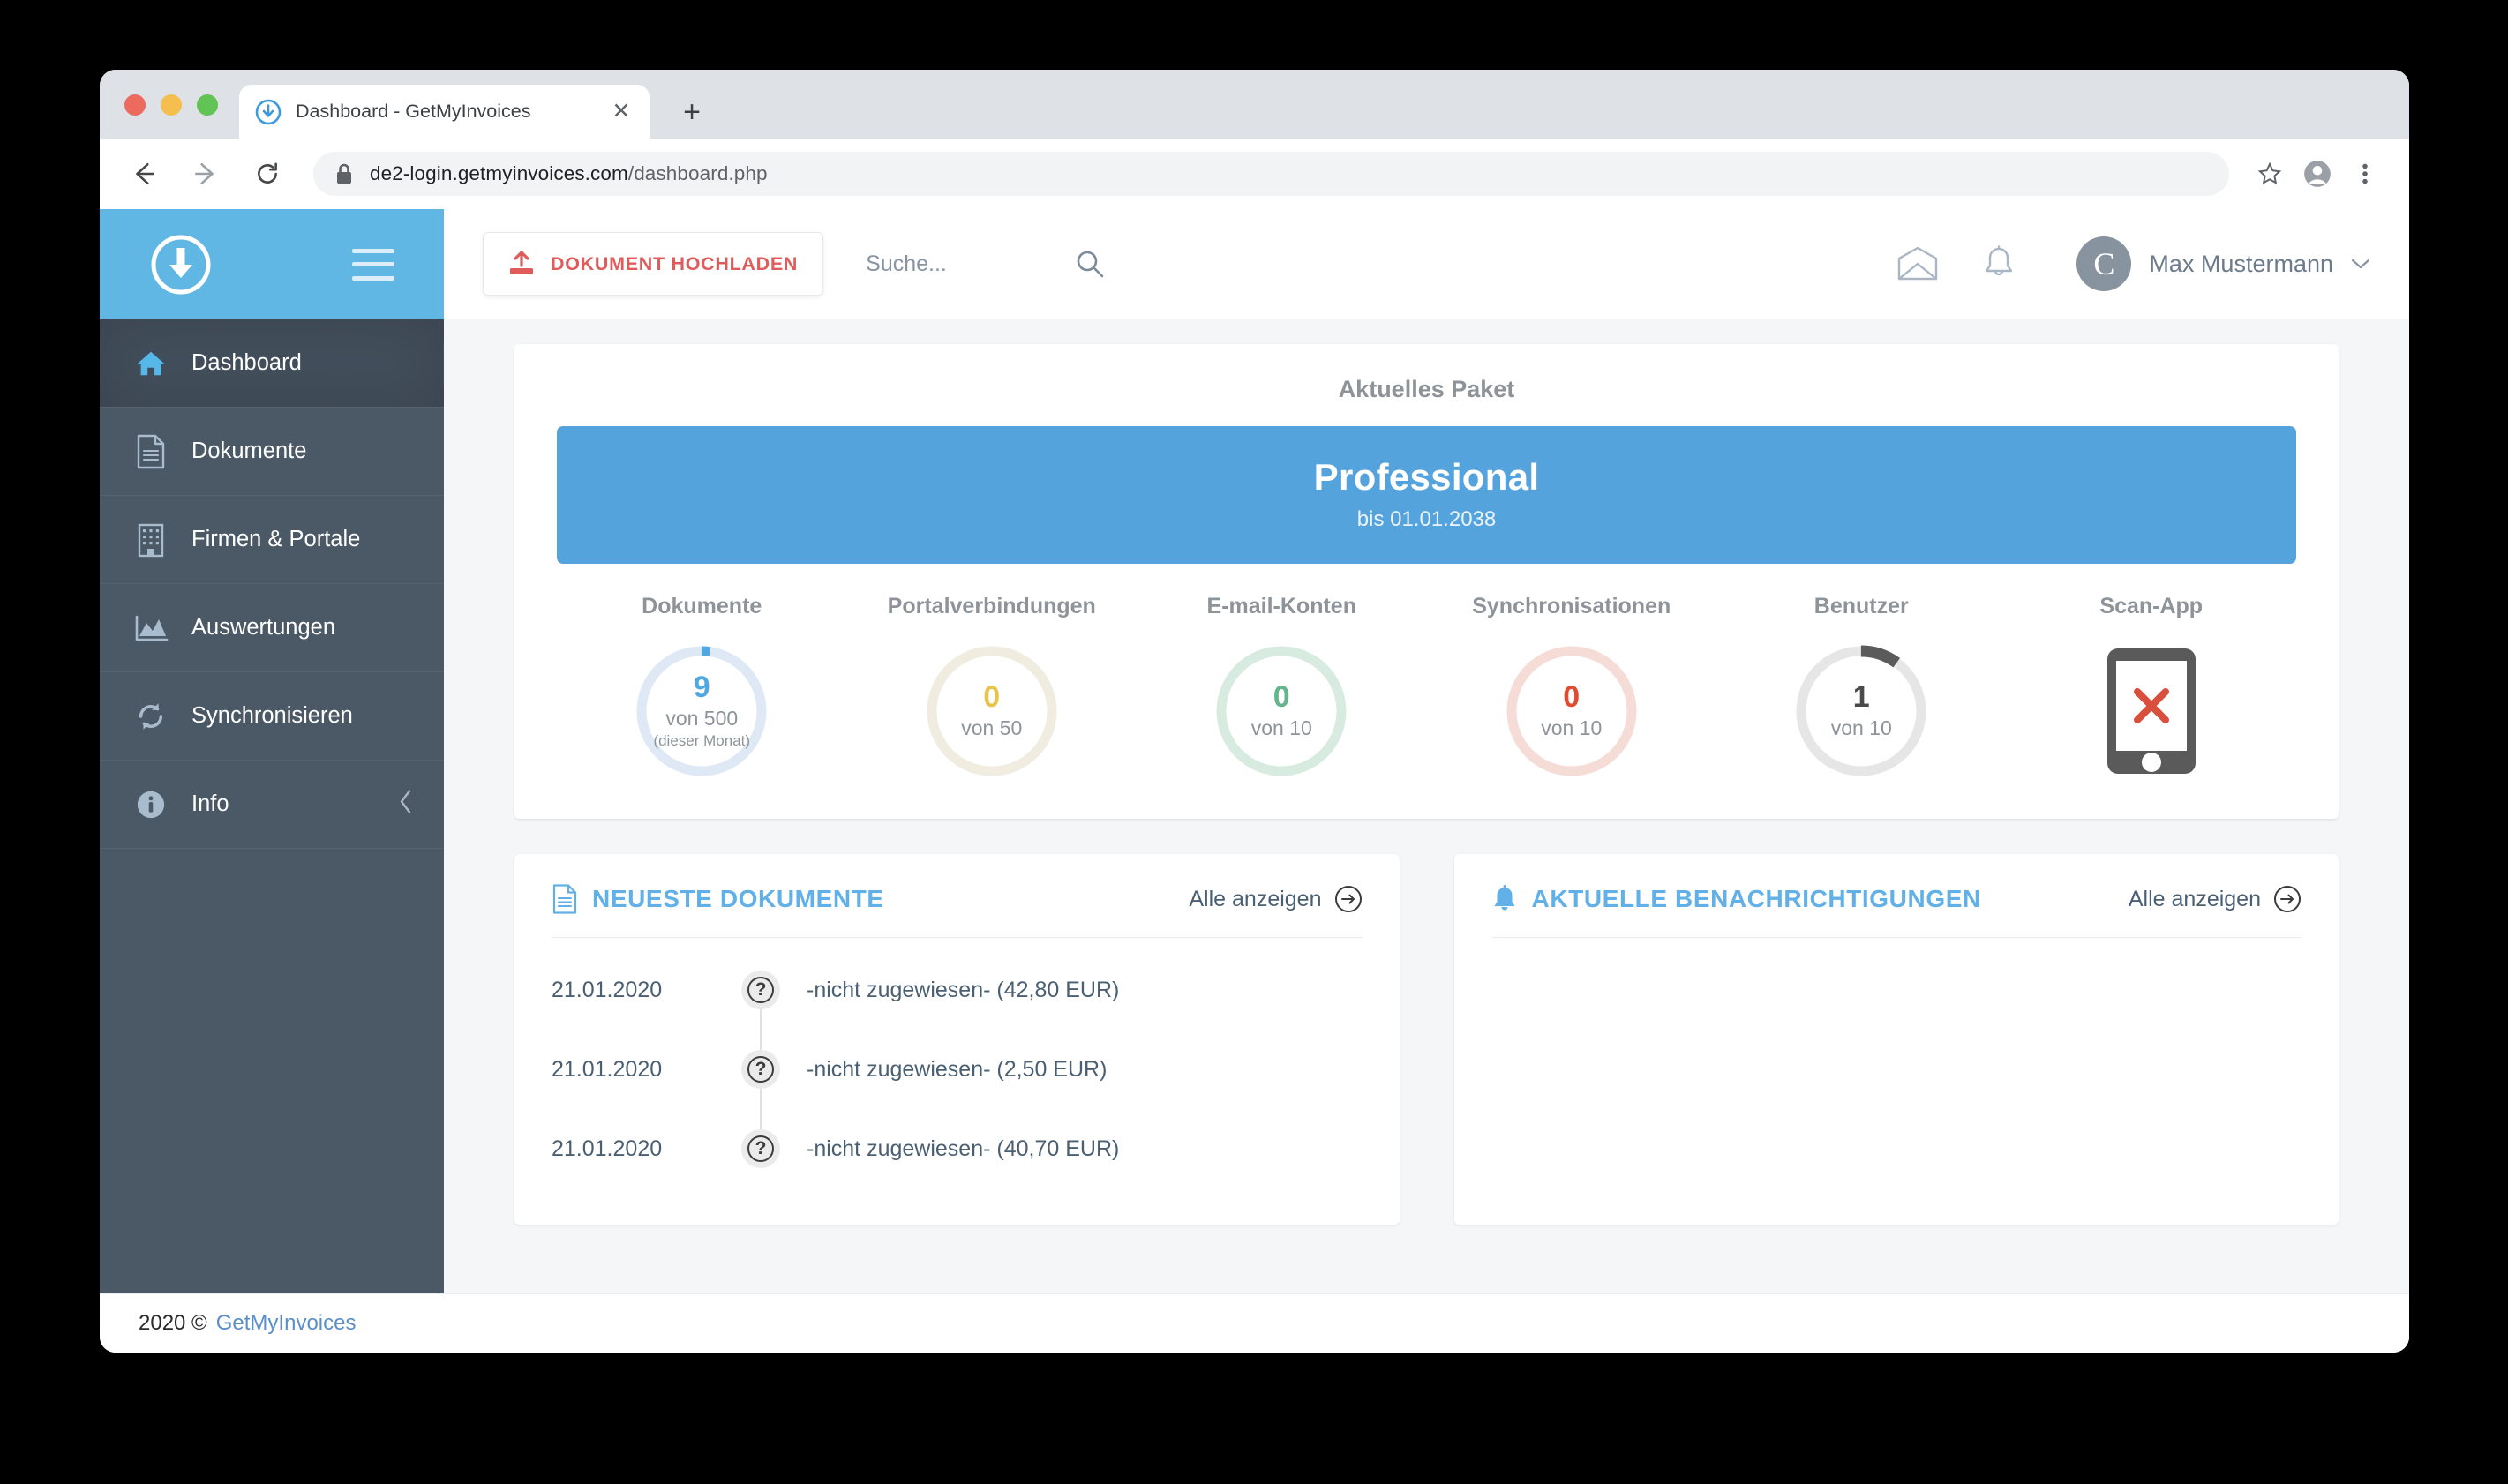  Describe the element at coordinates (1918, 264) in the screenshot. I see `envelope-icon` at that location.